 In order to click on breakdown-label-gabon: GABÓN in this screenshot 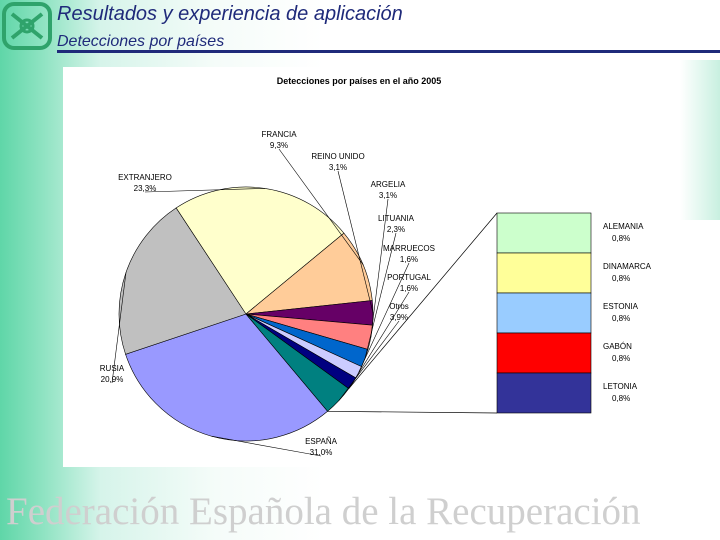, I will do `click(617, 346)`.